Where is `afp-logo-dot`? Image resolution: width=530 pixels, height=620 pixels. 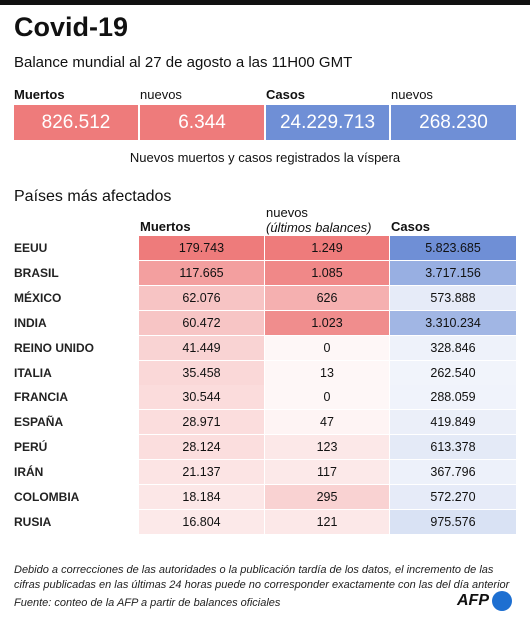
afp-logo-dot is located at coordinates (502, 601).